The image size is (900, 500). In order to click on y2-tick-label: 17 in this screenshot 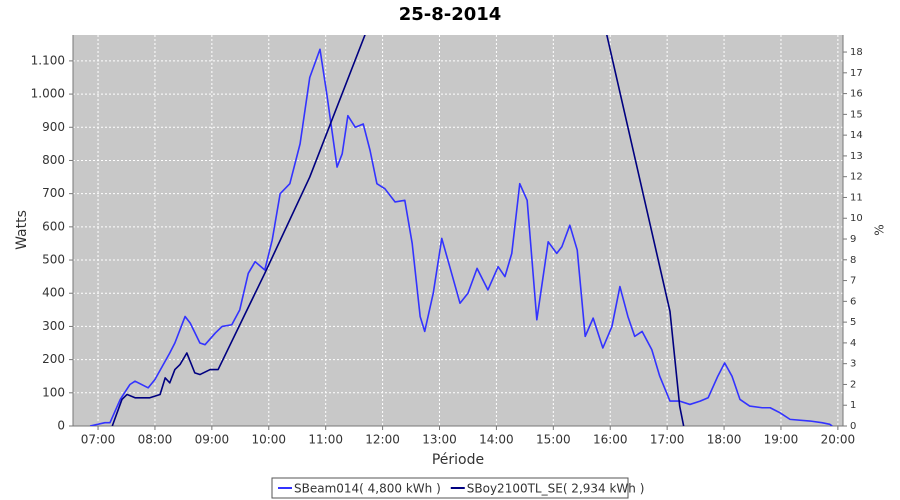, I will do `click(856, 73)`.